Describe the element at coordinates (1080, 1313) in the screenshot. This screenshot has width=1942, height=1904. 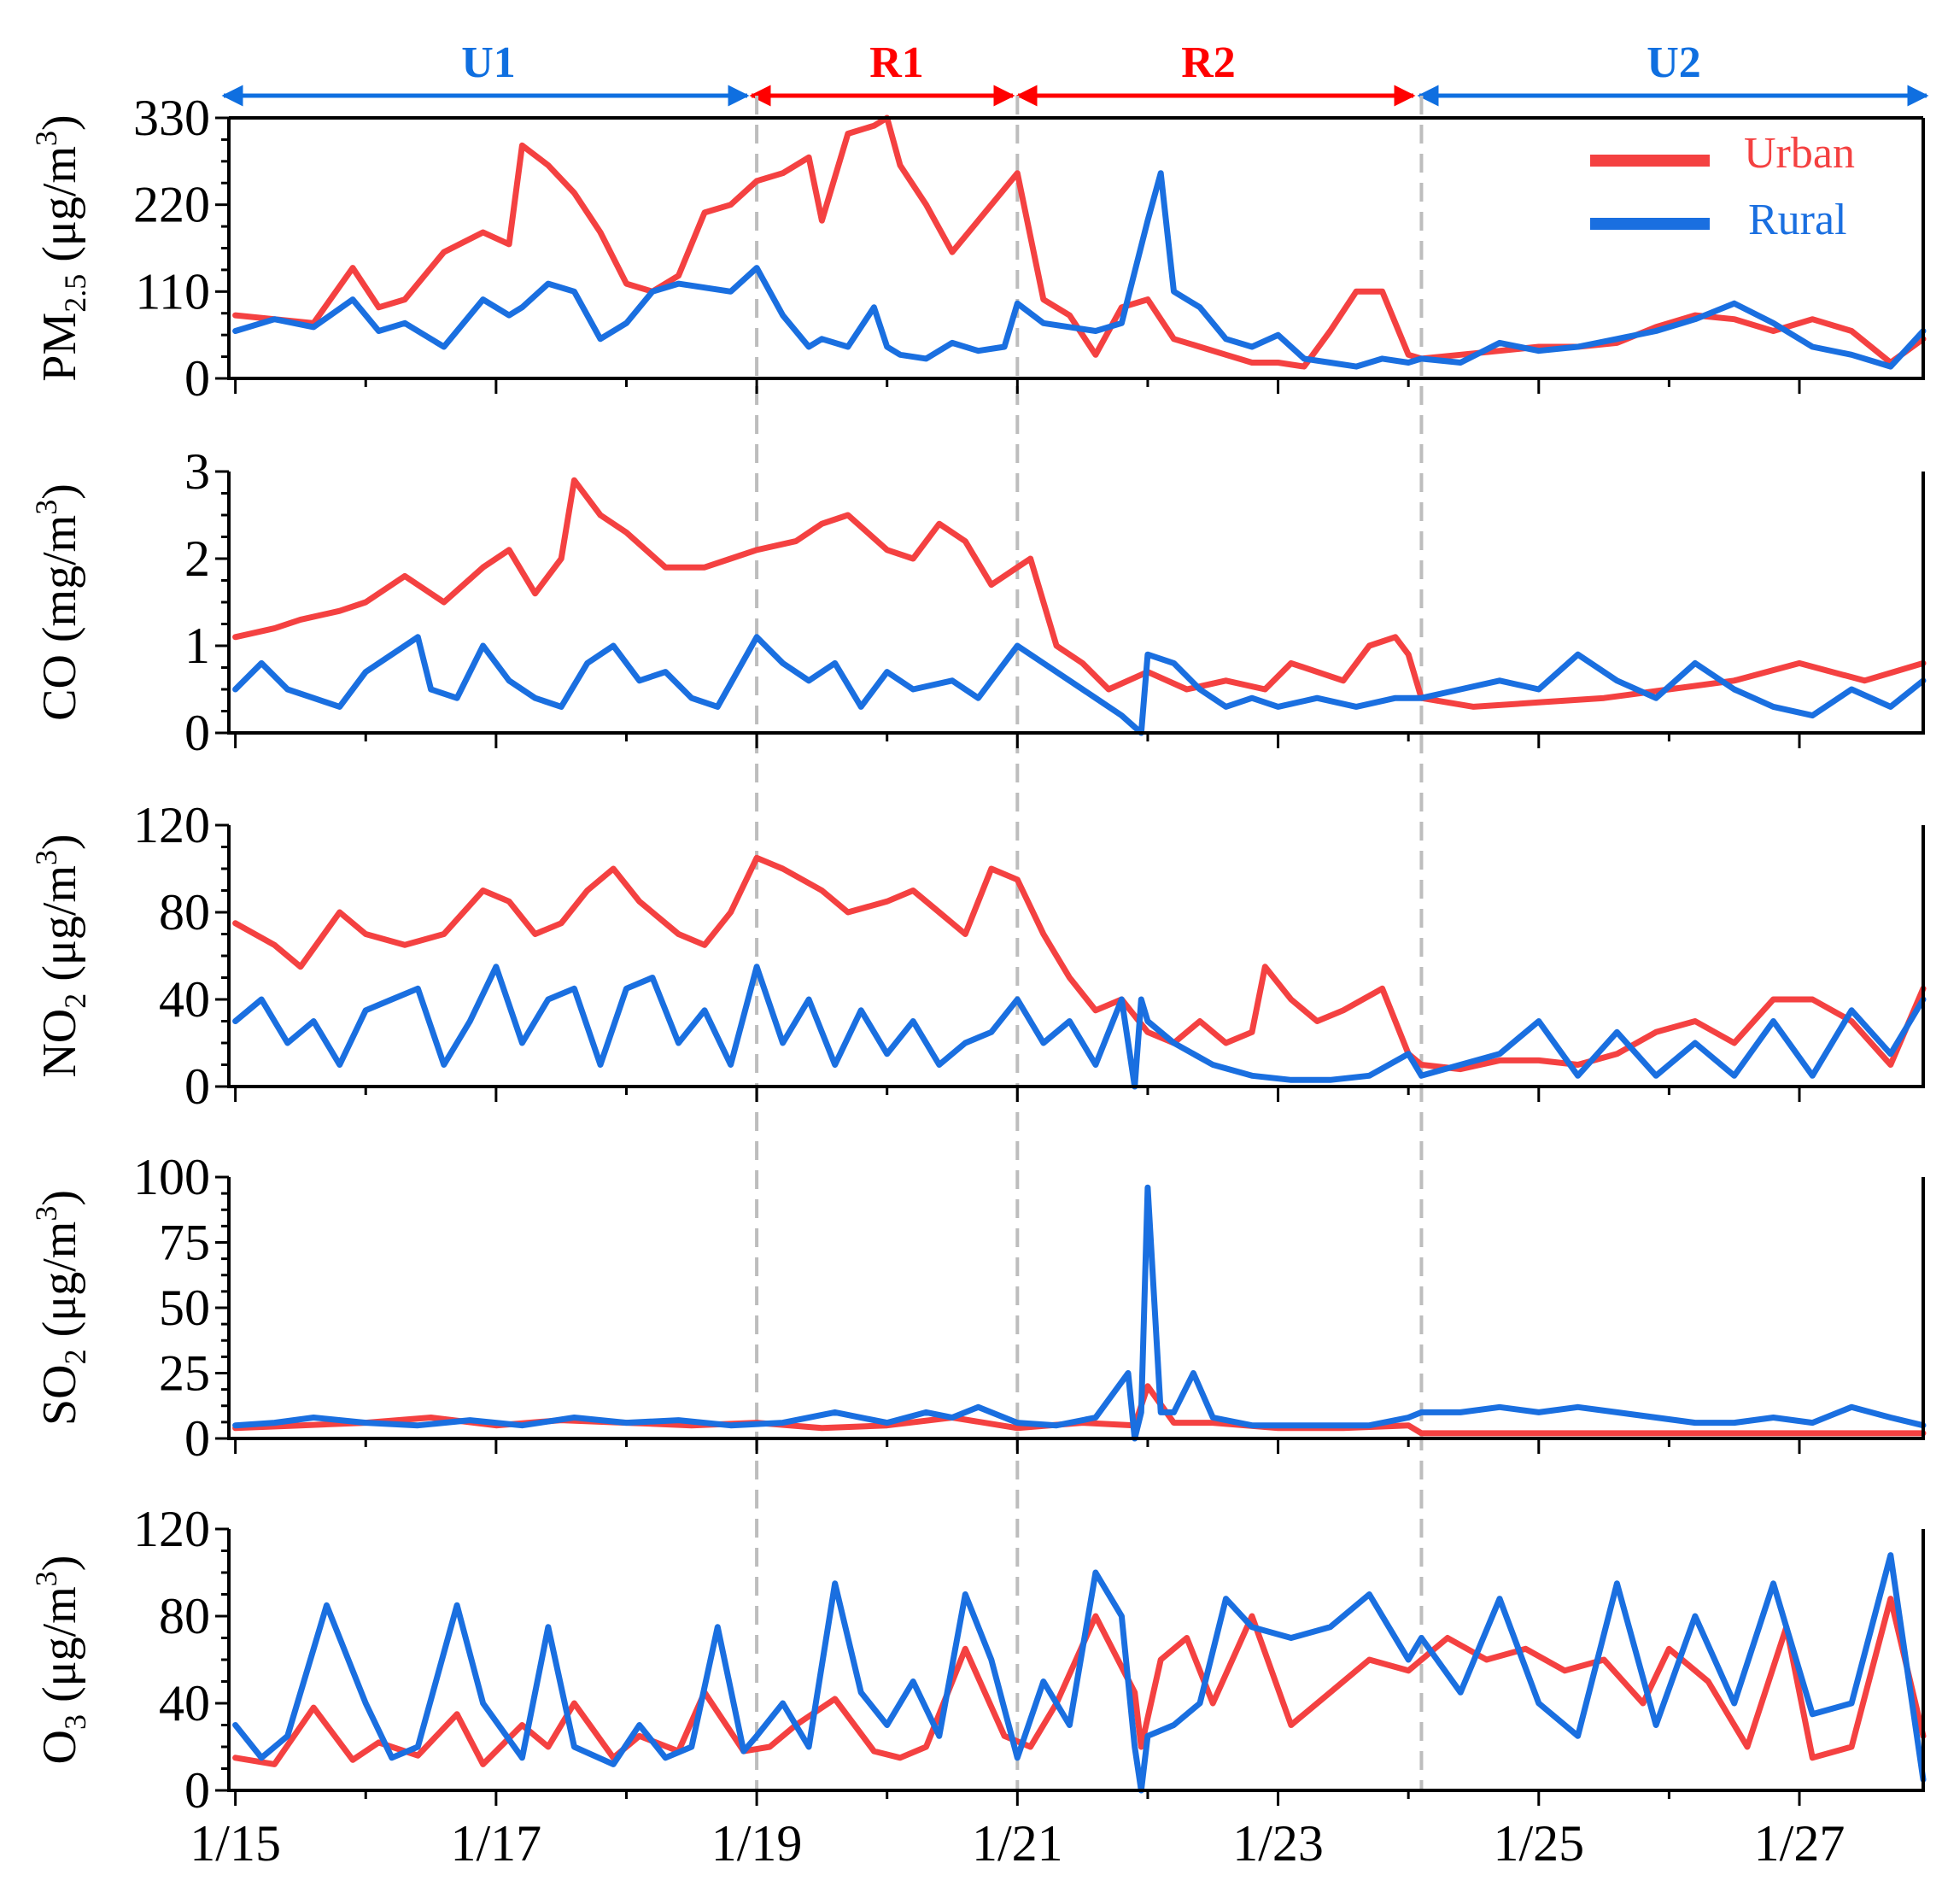
I see `so2-rural-line` at that location.